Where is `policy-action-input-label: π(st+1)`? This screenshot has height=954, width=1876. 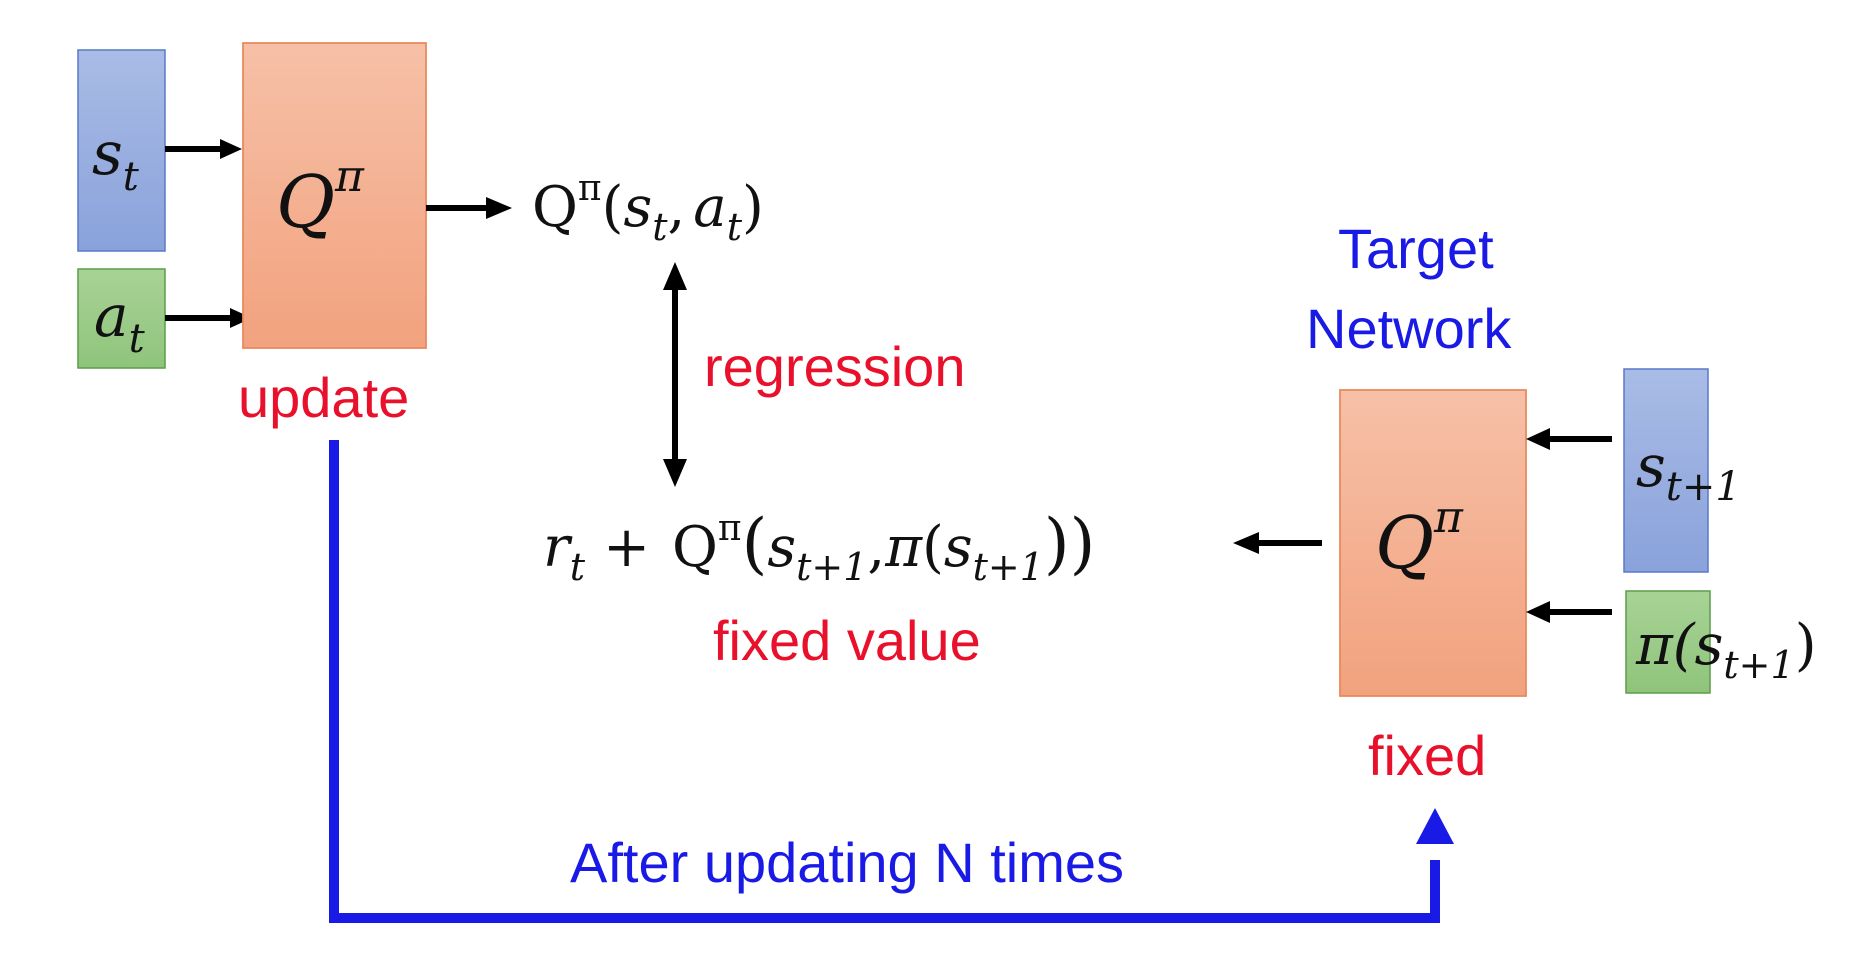
policy-action-input-label: π(st+1) is located at coordinates (1726, 650).